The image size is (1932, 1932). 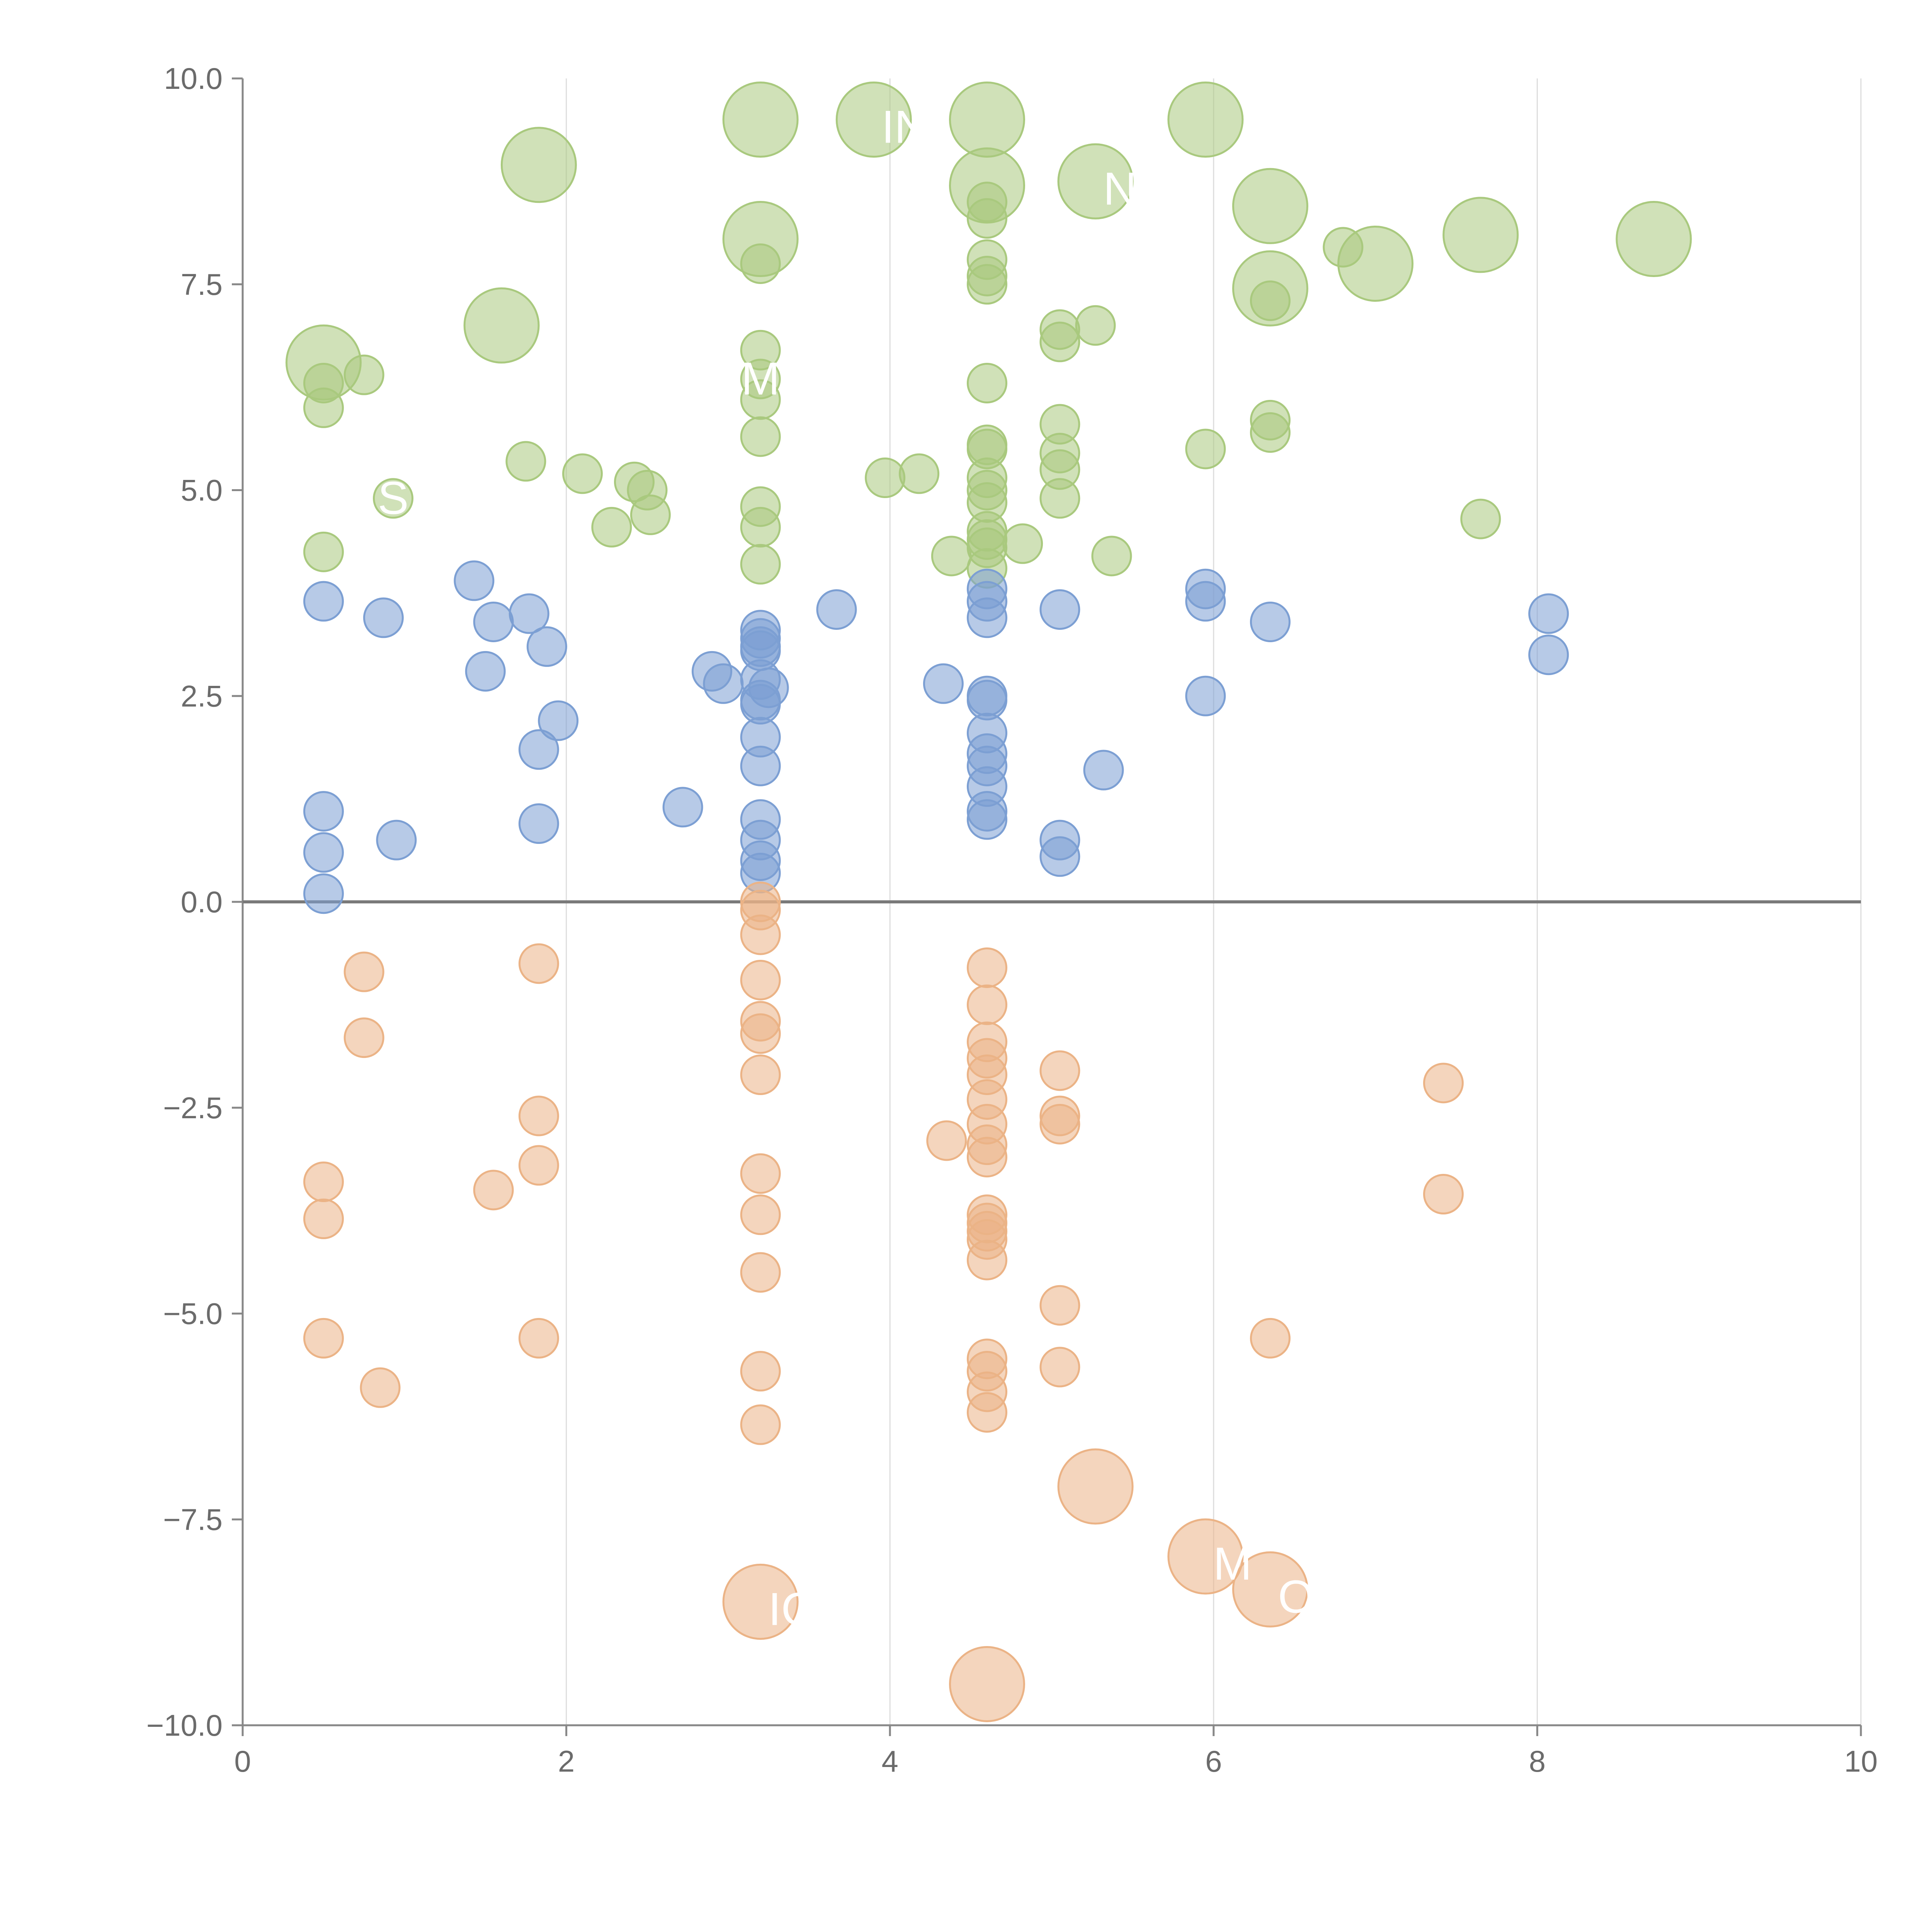 I want to click on y-tick-label: −2.5, so click(x=193, y=1108).